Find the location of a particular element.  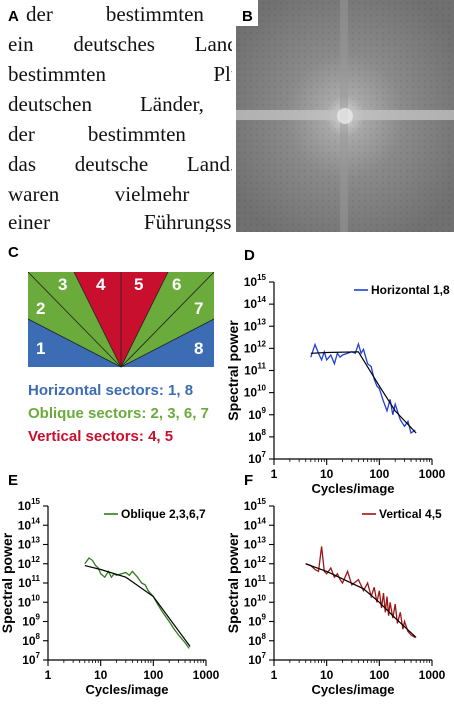

text-line: deutschen Länder, nich is located at coordinates (120, 104).